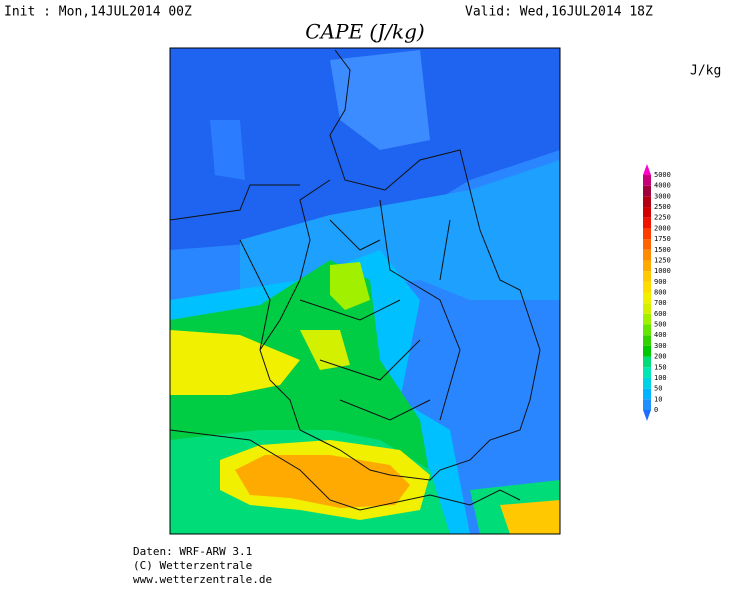 The width and height of the screenshot is (732, 589). Describe the element at coordinates (192, 565) in the screenshot. I see `footer-line: (C) Wetterzentrale` at that location.